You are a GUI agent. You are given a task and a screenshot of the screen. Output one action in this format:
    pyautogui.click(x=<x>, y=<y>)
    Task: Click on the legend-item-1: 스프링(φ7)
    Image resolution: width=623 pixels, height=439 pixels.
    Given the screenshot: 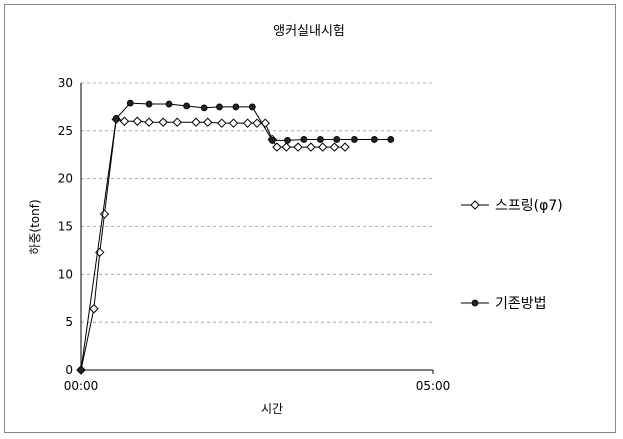 What is the action you would take?
    pyautogui.click(x=512, y=206)
    